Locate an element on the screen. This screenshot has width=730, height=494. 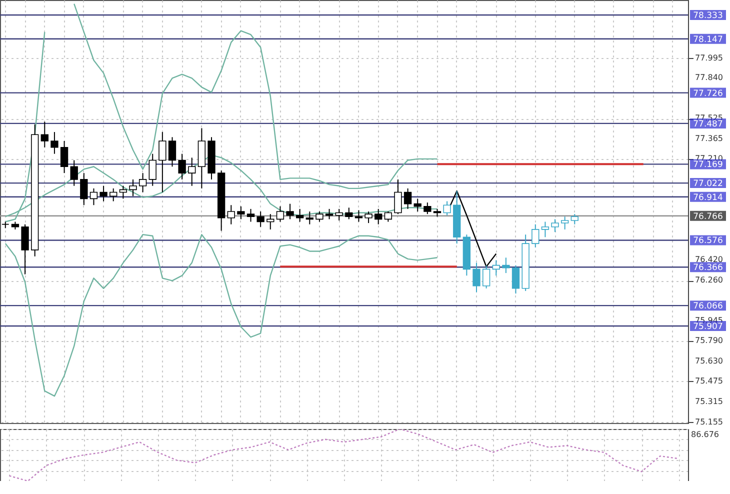
ref-line-label: 77.726 is located at coordinates (708, 93).